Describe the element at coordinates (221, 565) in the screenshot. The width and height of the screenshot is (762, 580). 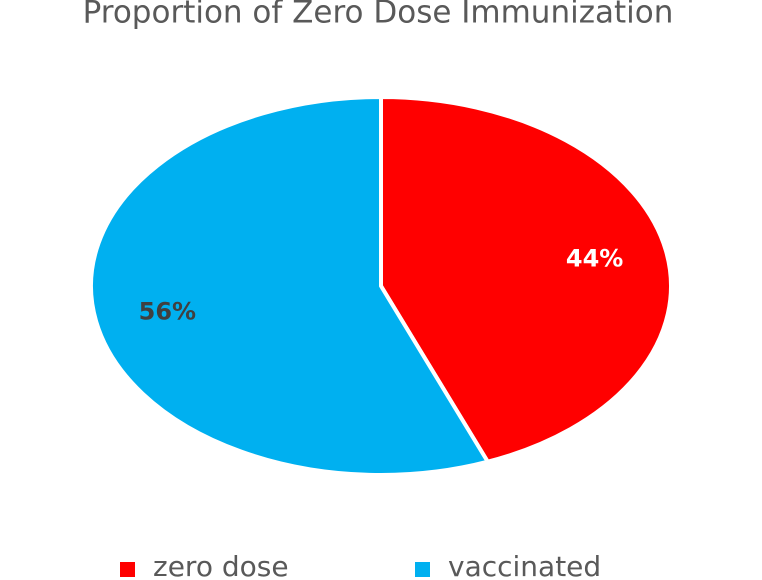
I see `legend-label: zero dose` at that location.